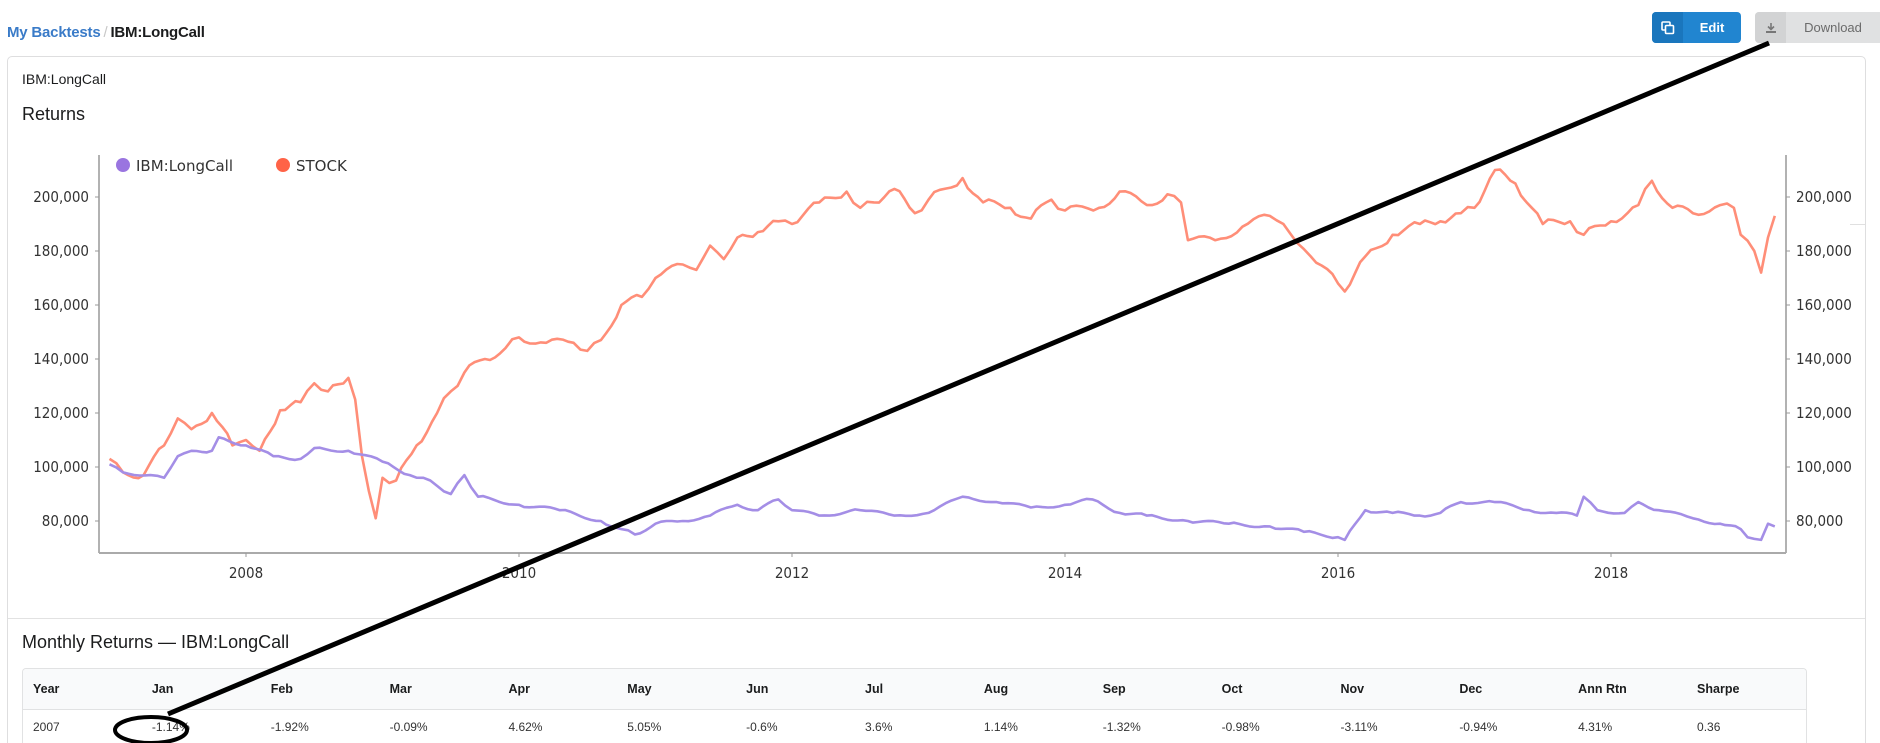 Image resolution: width=1880 pixels, height=743 pixels. What do you see at coordinates (289, 727) in the screenshot?
I see `table-cell-feb: -1.92%` at bounding box center [289, 727].